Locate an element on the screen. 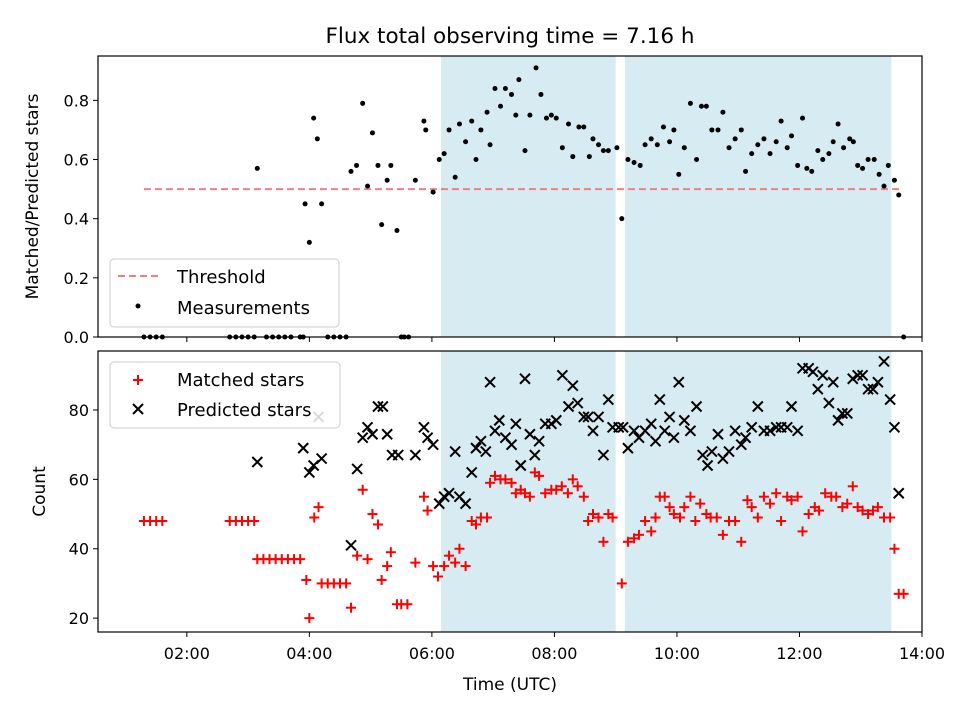  top-y-axis-ticks: 0.0 0.2 0.4 0.6 0.8 is located at coordinates (81, 219).